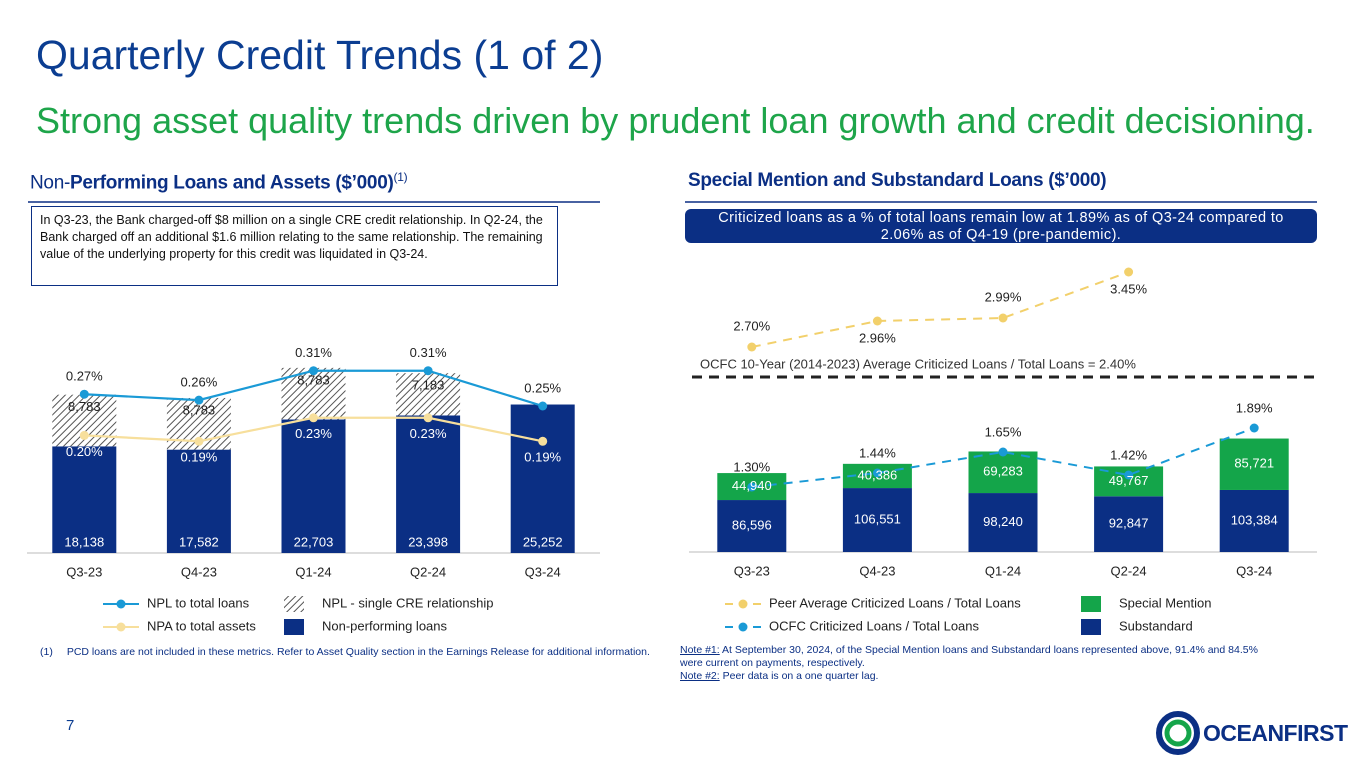 Image resolution: width=1365 pixels, height=768 pixels. I want to click on data-label: 3.45%, so click(1128, 288).